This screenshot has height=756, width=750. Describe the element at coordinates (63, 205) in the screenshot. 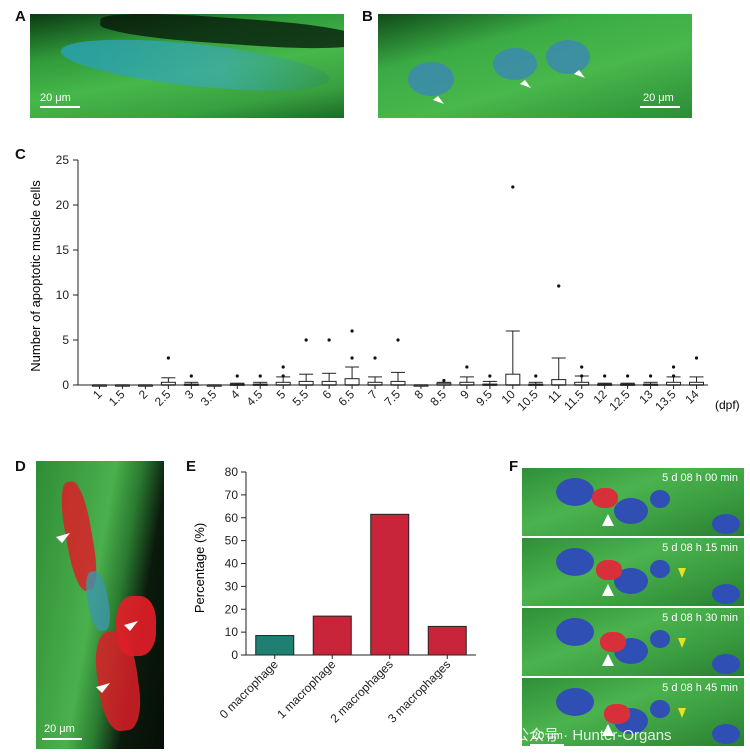

I see `panel-c-ytick-label: 20` at that location.